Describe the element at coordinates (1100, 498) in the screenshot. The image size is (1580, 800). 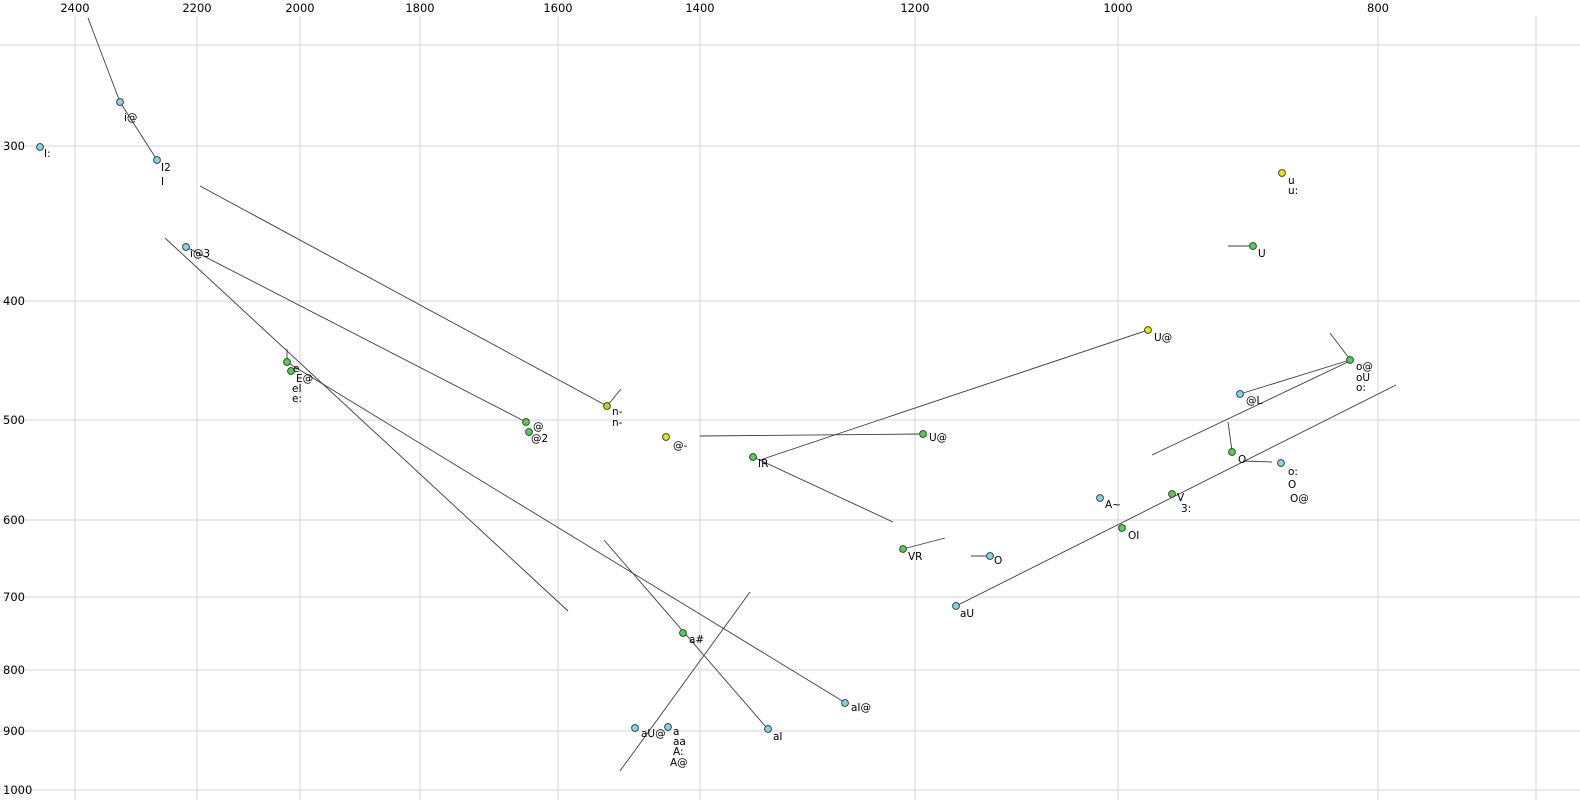
I see `data-point-A~` at that location.